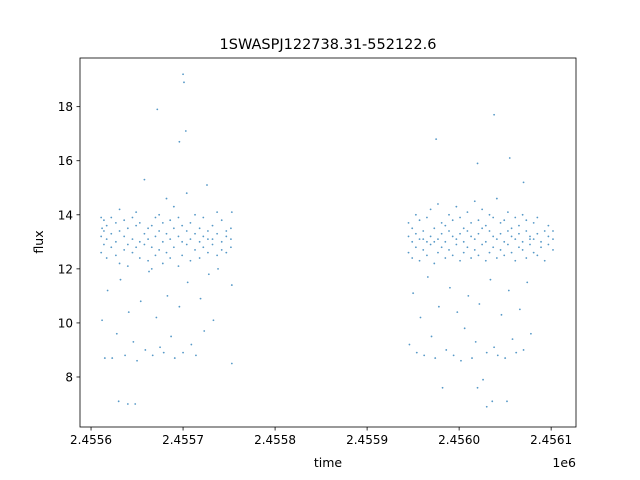 The height and width of the screenshot is (480, 640). Describe the element at coordinates (38, 241) in the screenshot. I see `y-axis-label: flux` at that location.